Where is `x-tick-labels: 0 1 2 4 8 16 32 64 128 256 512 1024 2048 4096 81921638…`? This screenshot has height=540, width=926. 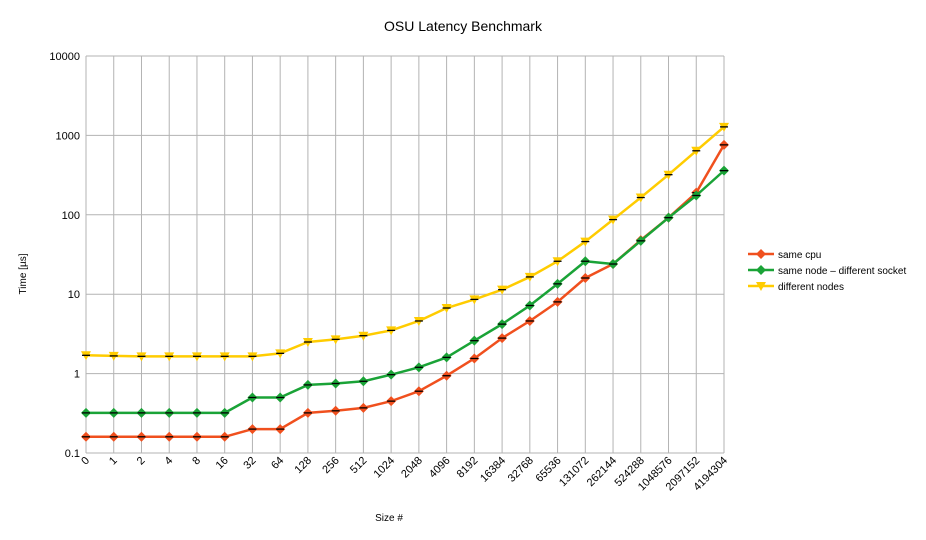
x-tick-labels: 0 1 2 4 8 16 32 64 128 256 512 1024 2048 4096 81921638… is located at coordinates (404, 474).